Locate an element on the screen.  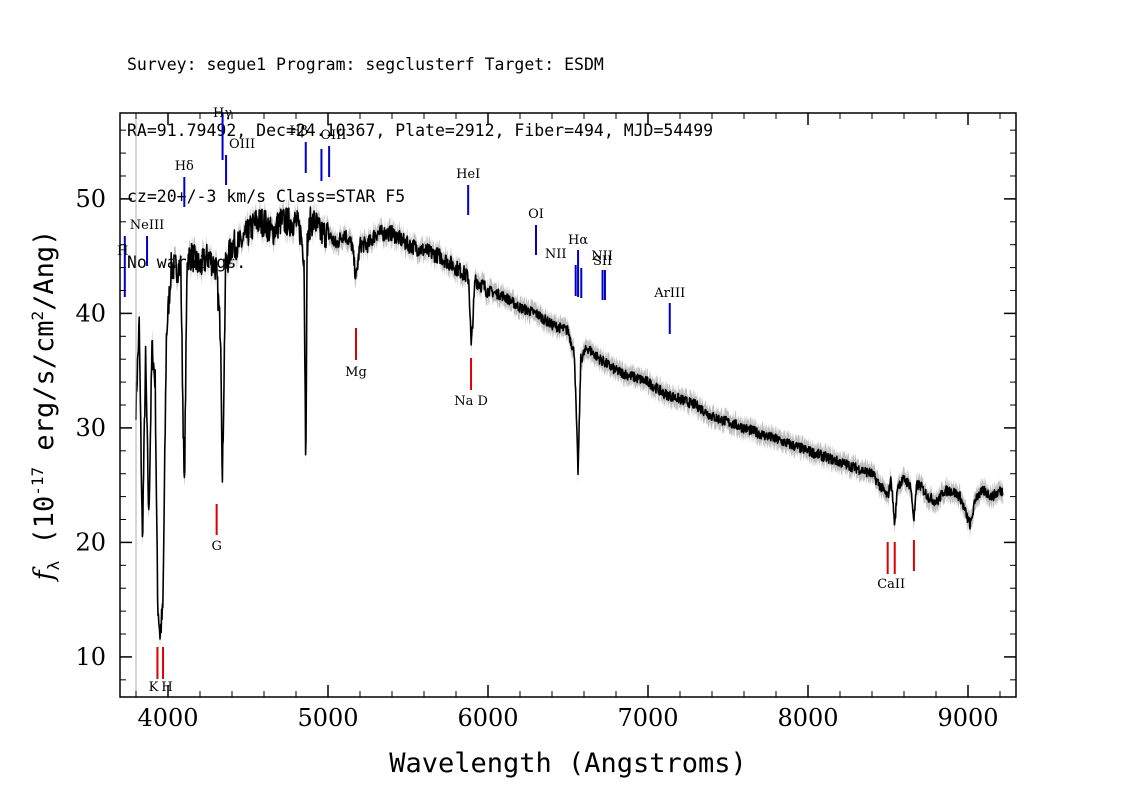
emission-line-label: ArIII is located at coordinates (669, 293).